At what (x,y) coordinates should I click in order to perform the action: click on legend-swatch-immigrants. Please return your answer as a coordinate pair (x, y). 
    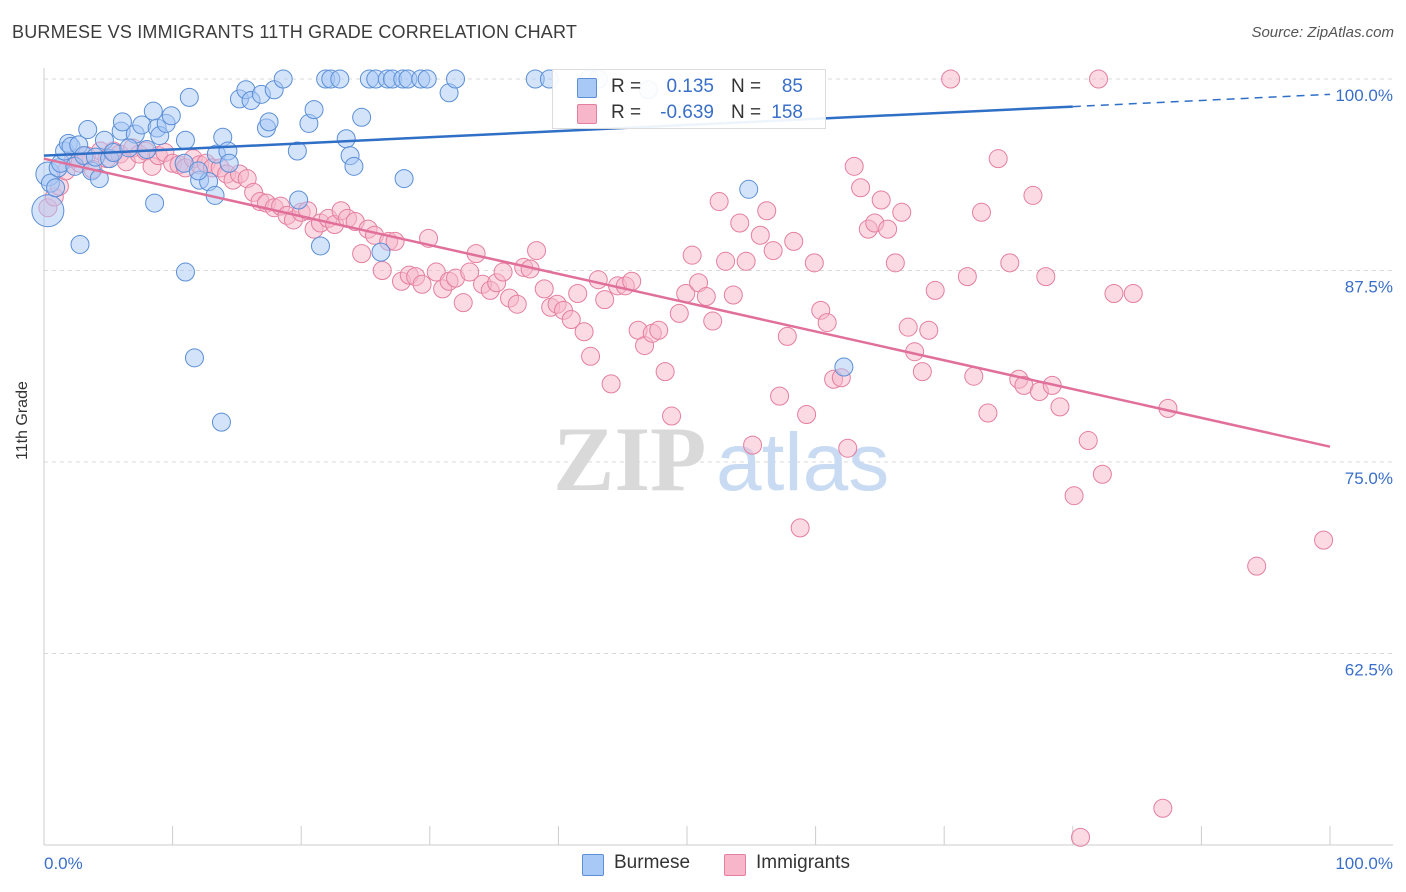
    Looking at the image, I should click on (587, 114).